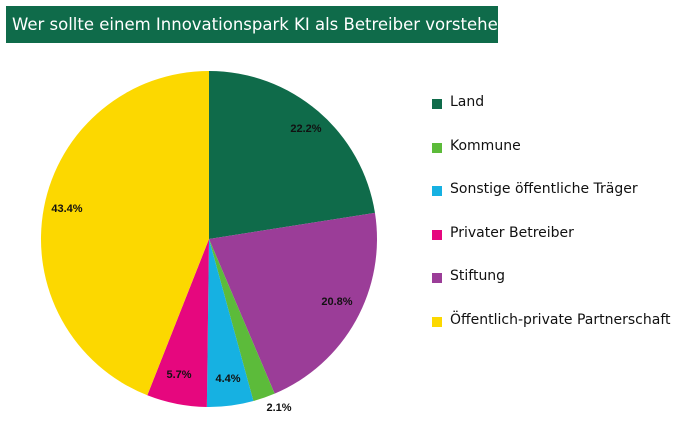 The width and height of the screenshot is (693, 434). I want to click on legend-label: Sonstige öffentliche Träger, so click(544, 189).